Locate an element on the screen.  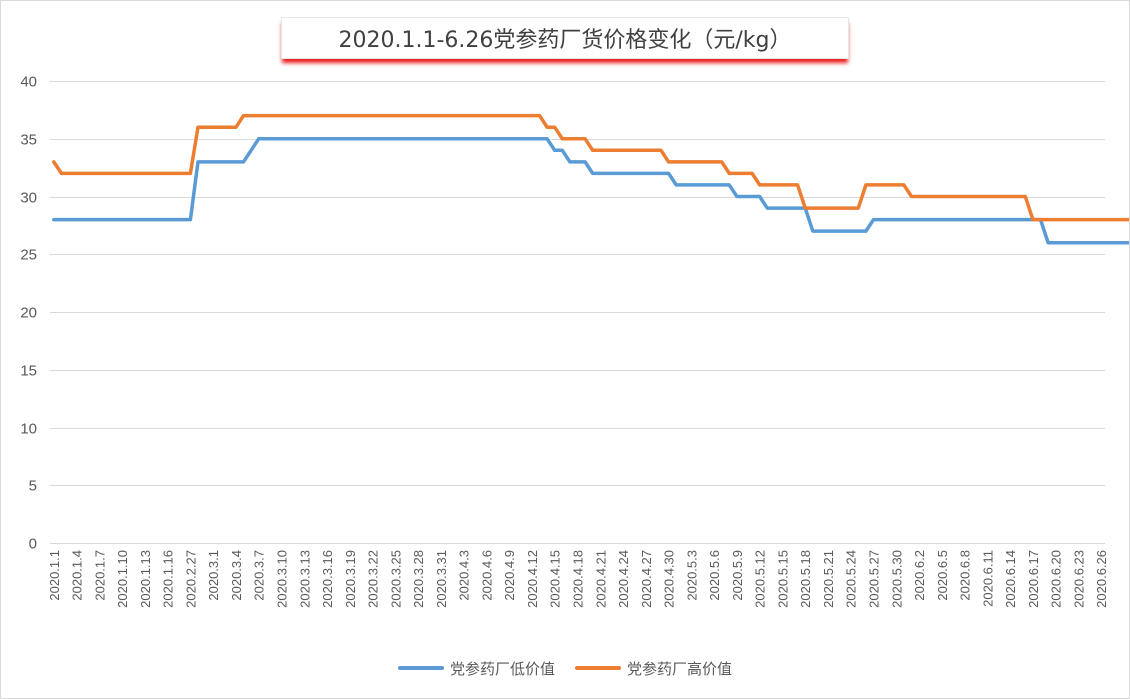
x-tick-label: 2020.5.27 is located at coordinates (874, 579).